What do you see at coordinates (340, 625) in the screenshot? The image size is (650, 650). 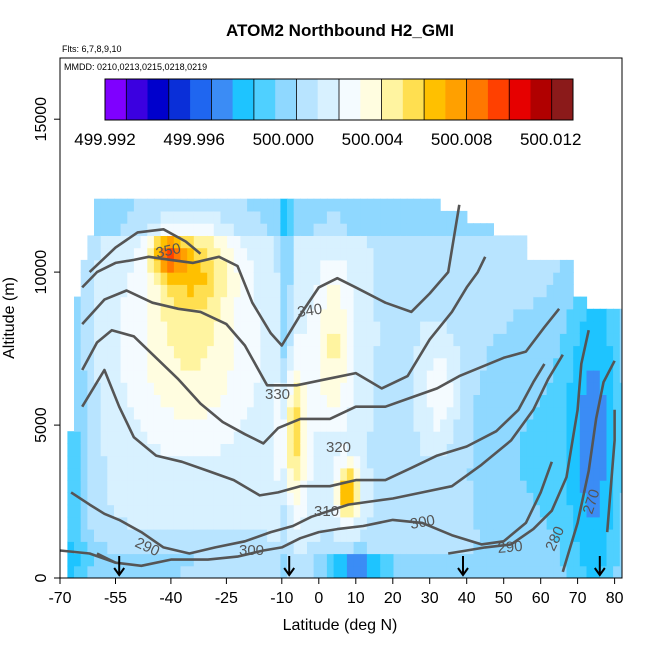 I see `x-axis-label: Latitude (deg N)` at bounding box center [340, 625].